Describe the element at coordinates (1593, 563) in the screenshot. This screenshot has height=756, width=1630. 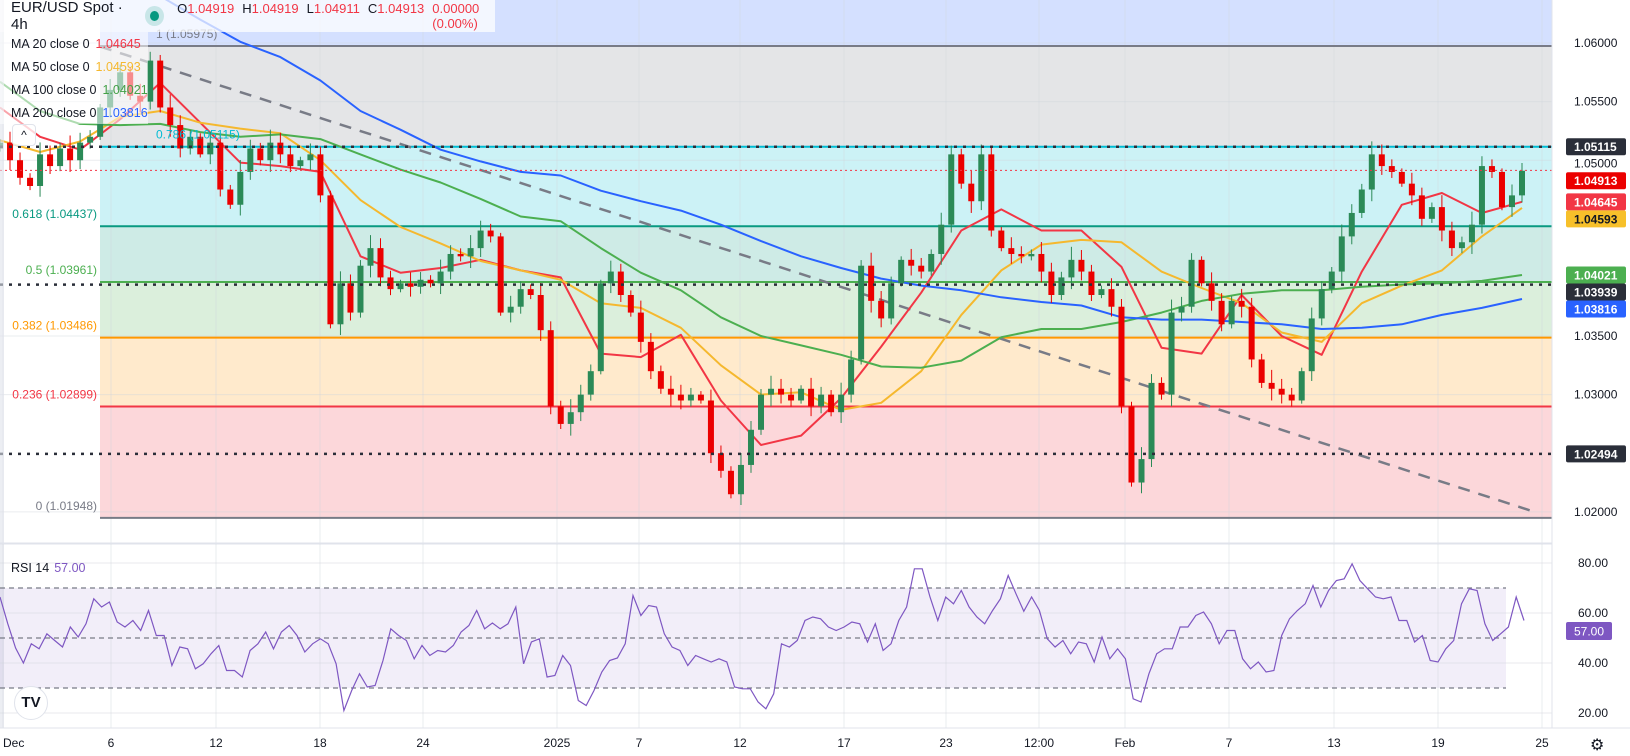
I see `rsi-axis-tick: 80.00` at that location.